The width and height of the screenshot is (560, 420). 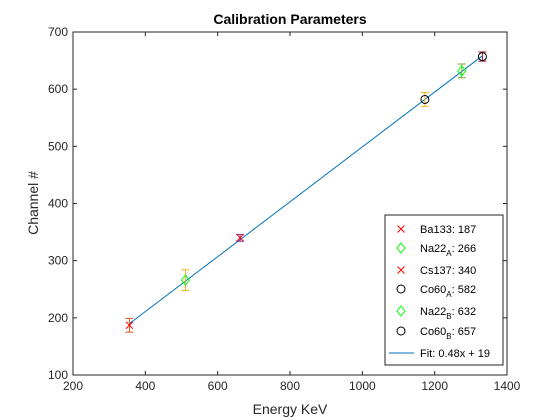 I want to click on x-tick-label: 800, so click(x=290, y=386).